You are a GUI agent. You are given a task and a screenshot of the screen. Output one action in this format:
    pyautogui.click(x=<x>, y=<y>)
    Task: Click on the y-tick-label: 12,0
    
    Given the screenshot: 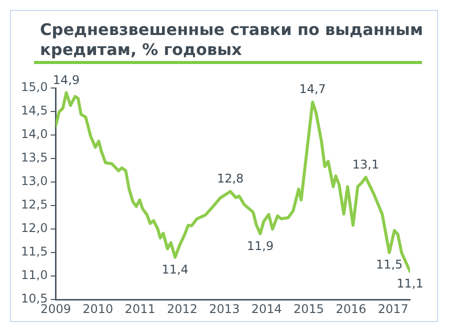 What is the action you would take?
    pyautogui.click(x=34, y=228)
    